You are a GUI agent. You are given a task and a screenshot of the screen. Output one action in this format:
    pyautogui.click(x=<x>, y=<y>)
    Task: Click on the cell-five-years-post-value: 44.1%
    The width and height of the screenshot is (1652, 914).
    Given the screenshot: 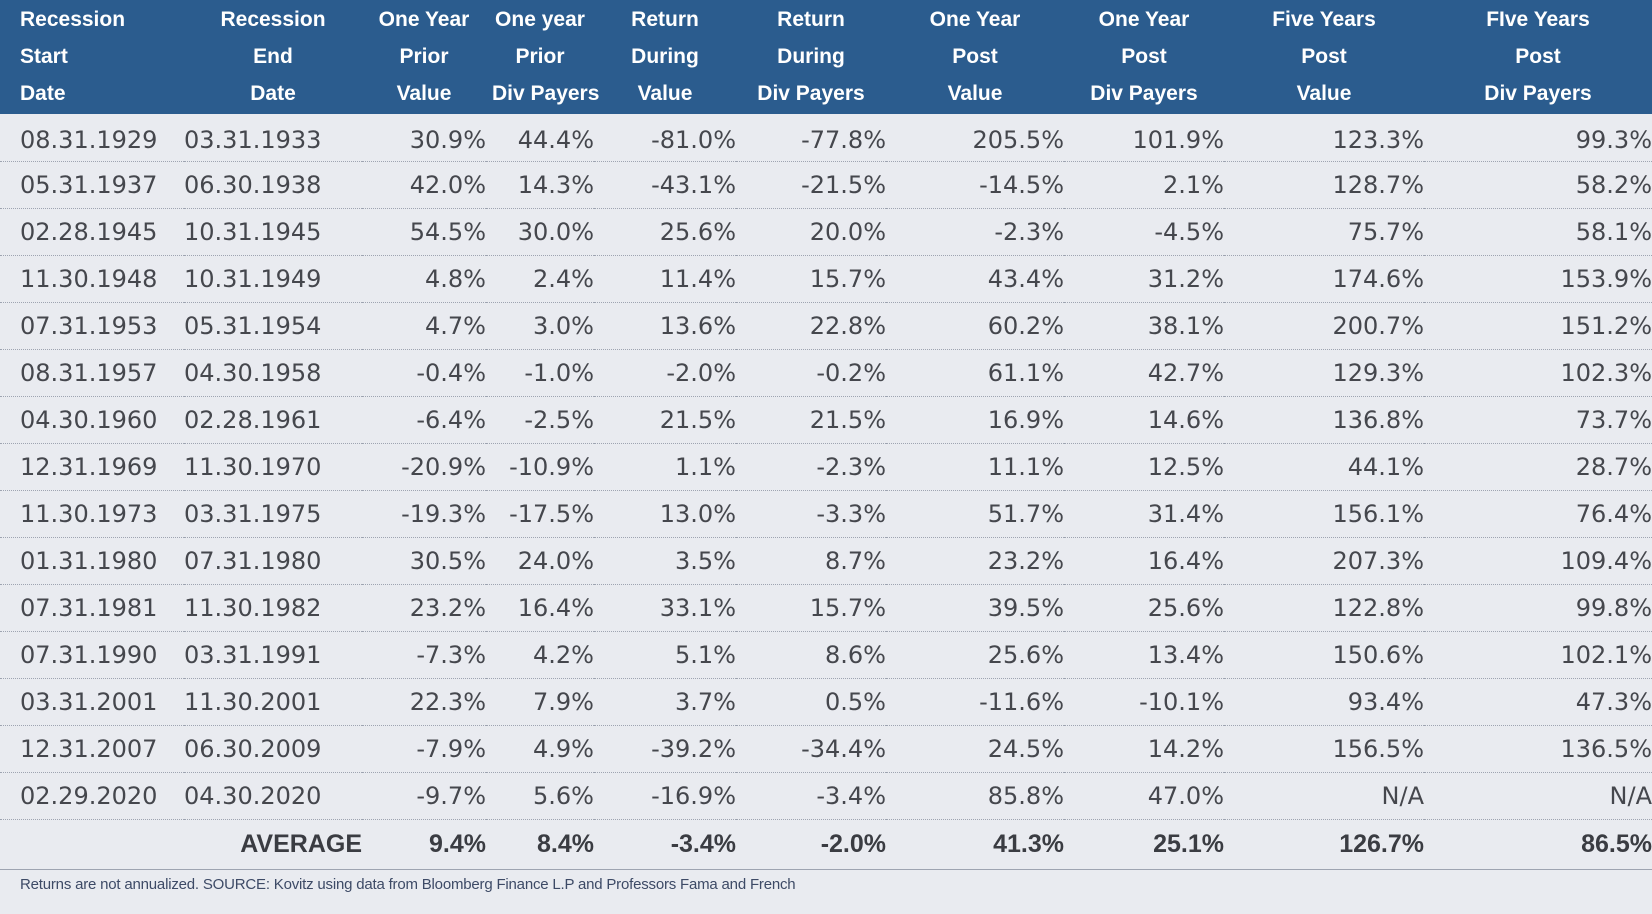 What is the action you would take?
    pyautogui.click(x=1324, y=467)
    